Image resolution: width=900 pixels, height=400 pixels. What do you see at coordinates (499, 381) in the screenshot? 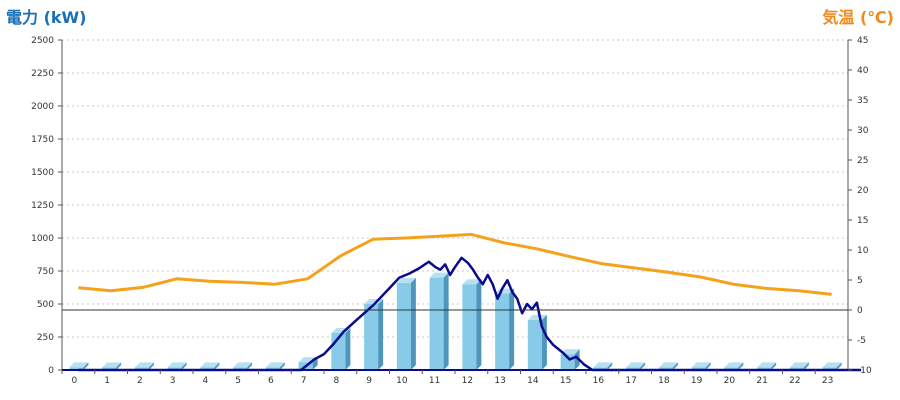
I see `x-tick-label: 13` at bounding box center [499, 381].